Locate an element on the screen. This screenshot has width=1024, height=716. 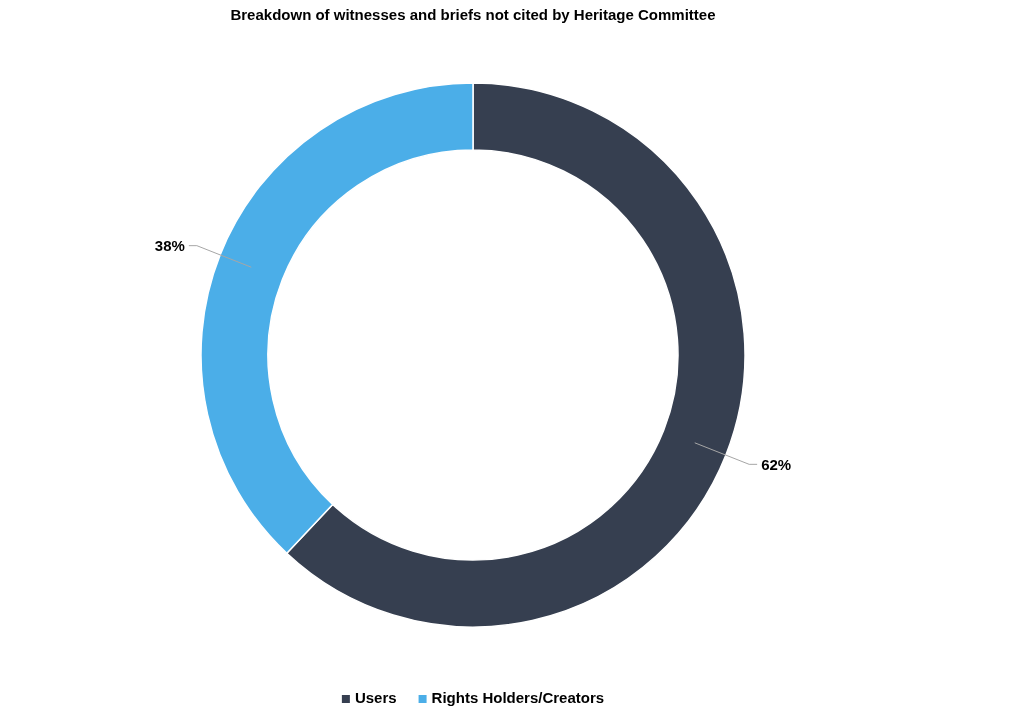
chart-title: Breakdown of witnesses and briefs not cited by Heritage Committee is located at coordinates (473, 14).